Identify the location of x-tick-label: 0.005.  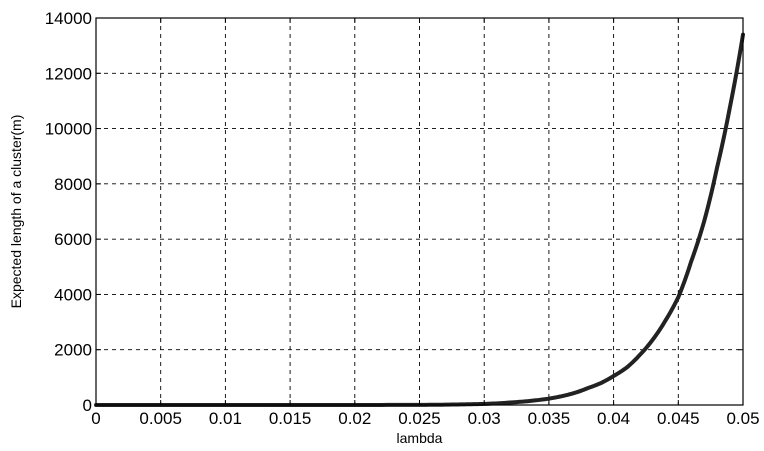
(160, 418).